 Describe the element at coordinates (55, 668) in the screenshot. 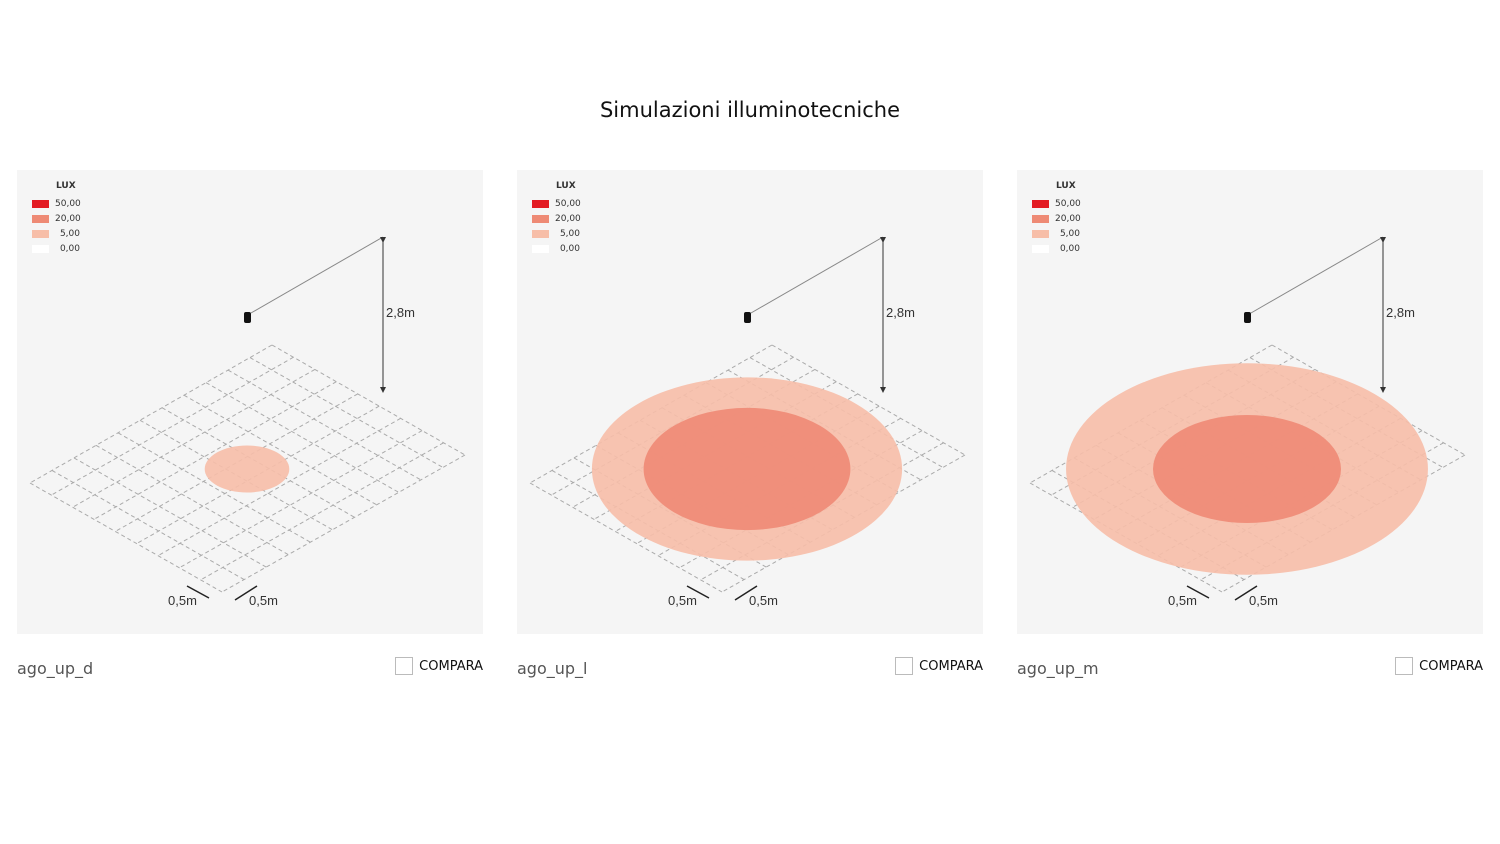

I see `simulation-name: ago_up_d` at that location.